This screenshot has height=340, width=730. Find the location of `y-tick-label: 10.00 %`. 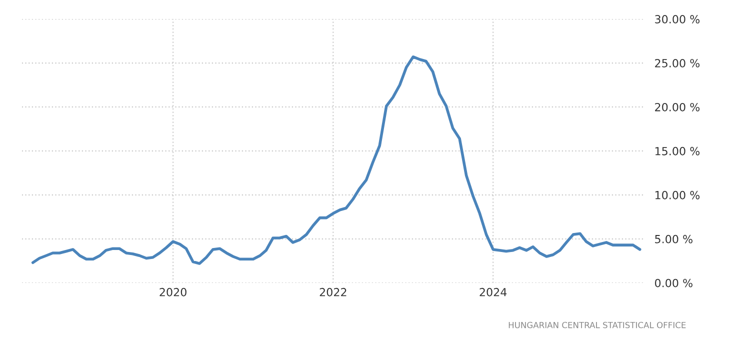

y-tick-label: 10.00 % is located at coordinates (677, 195).